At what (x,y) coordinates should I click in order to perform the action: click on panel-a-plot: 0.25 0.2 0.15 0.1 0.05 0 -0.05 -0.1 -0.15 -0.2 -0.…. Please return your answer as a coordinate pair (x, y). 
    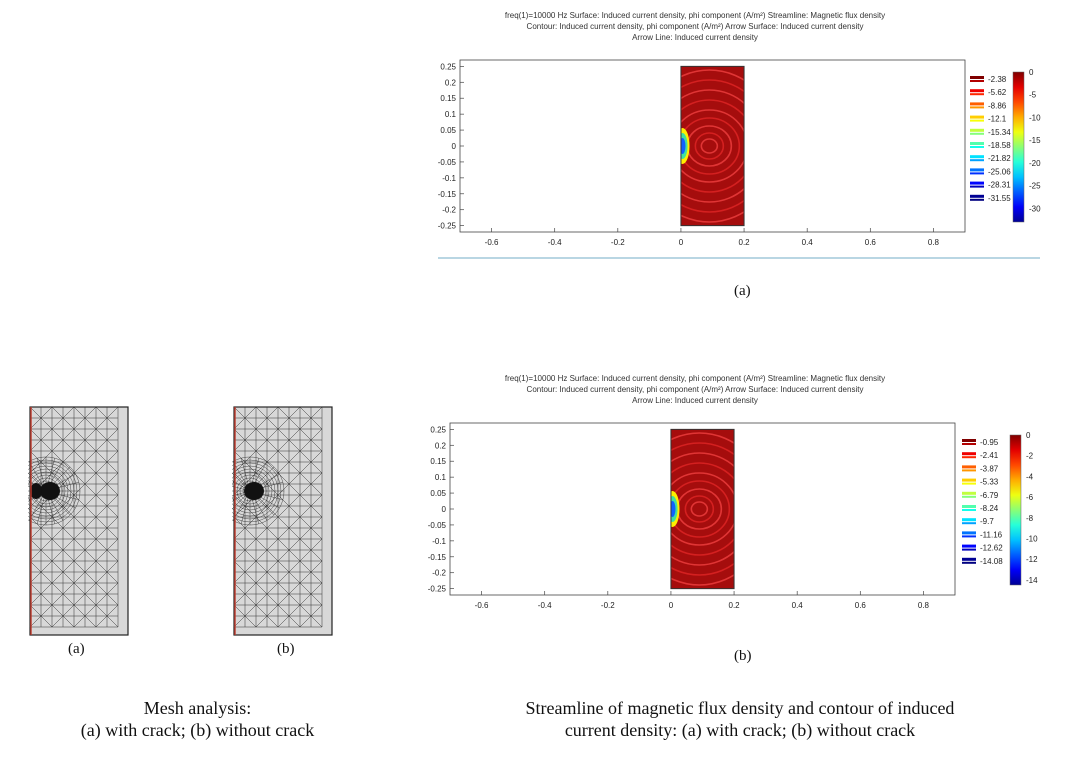
    Looking at the image, I should click on (739, 159).